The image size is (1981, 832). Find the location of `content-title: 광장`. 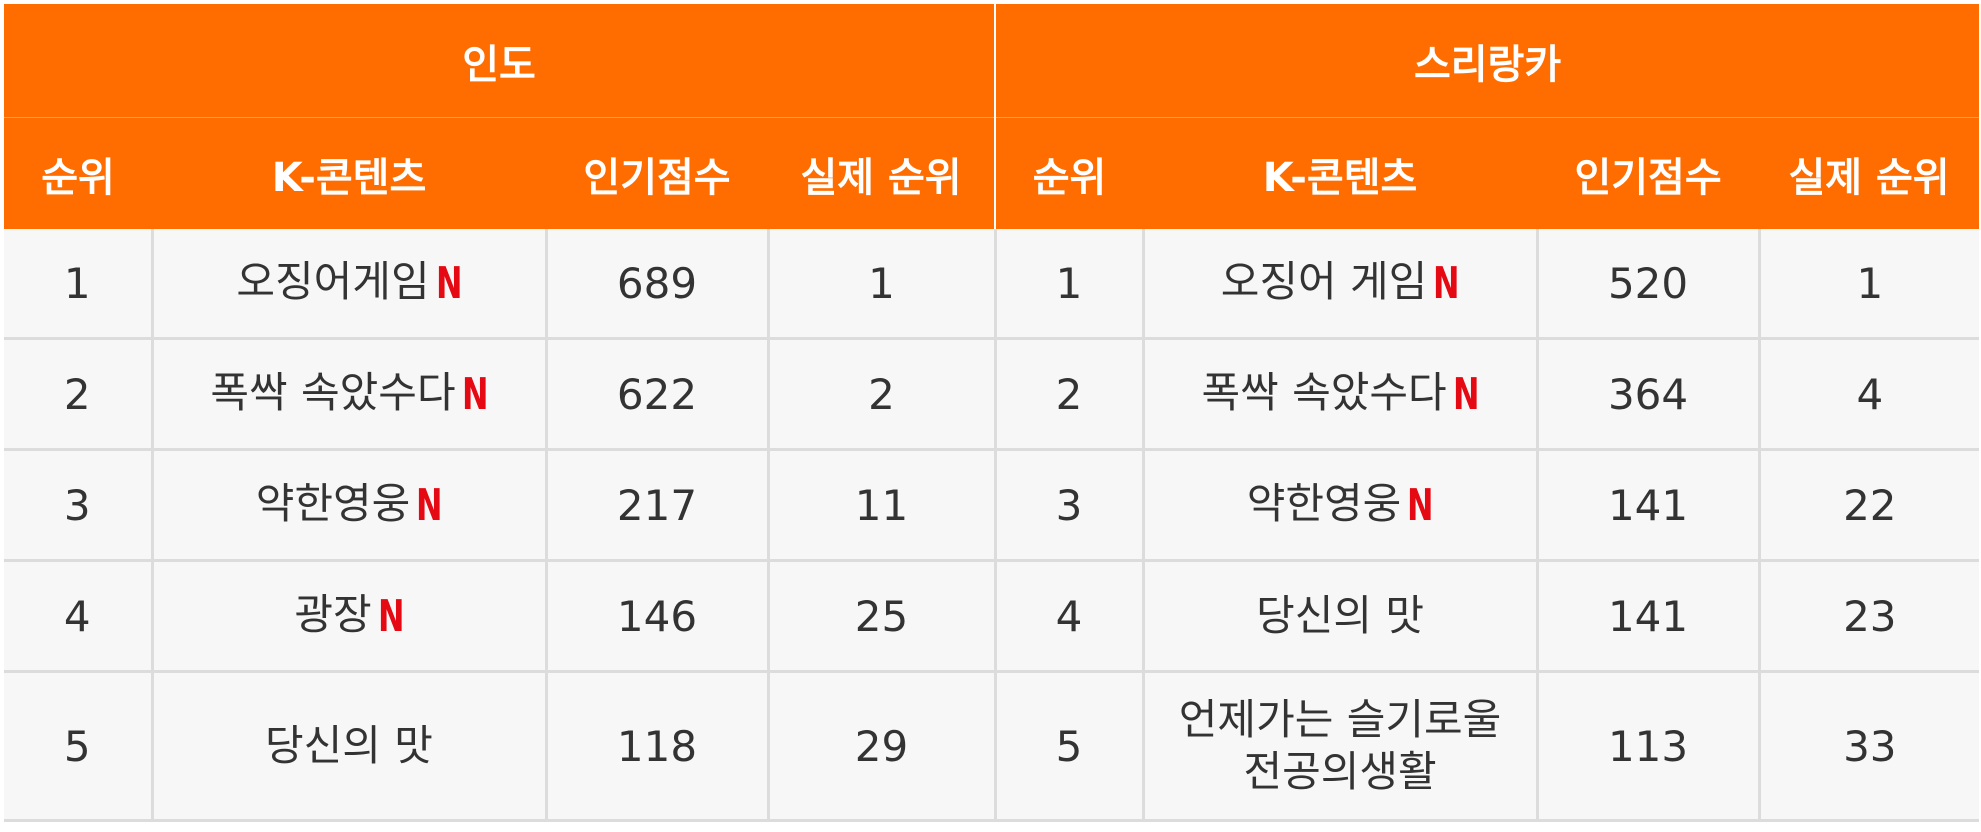

content-title: 광장 is located at coordinates (333, 614).